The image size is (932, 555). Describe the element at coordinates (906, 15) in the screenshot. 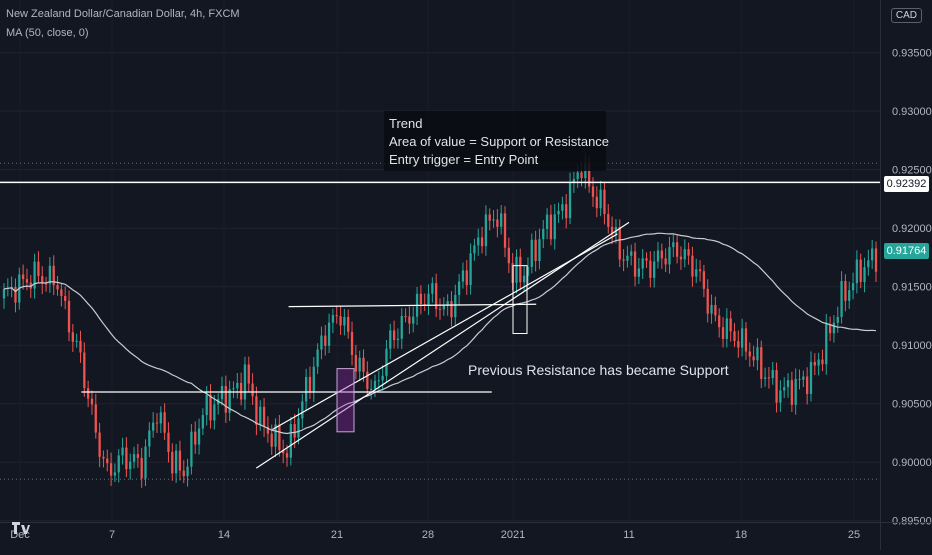

I see `currency-selector: CAD` at that location.